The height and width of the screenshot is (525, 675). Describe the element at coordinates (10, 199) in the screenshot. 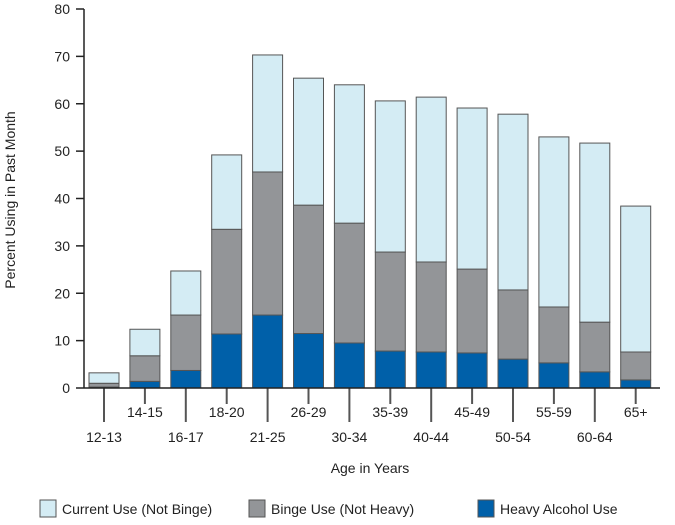

I see `y-axis-label: Percent Using in Past Month` at that location.